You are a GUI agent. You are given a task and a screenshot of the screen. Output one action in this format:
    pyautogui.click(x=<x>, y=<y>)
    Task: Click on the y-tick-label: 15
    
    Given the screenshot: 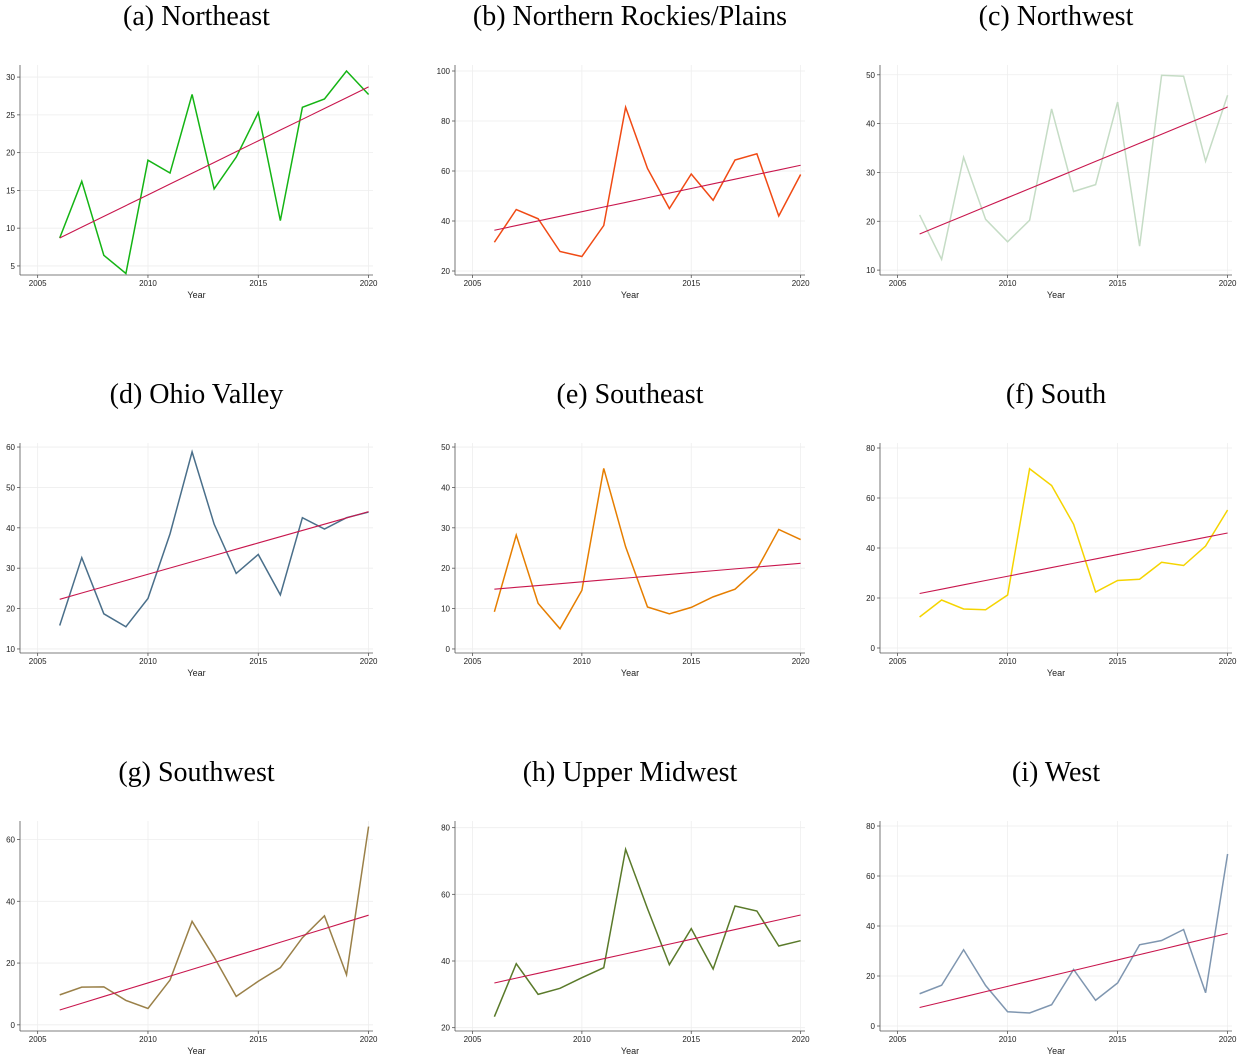 What is the action you would take?
    pyautogui.click(x=10, y=190)
    